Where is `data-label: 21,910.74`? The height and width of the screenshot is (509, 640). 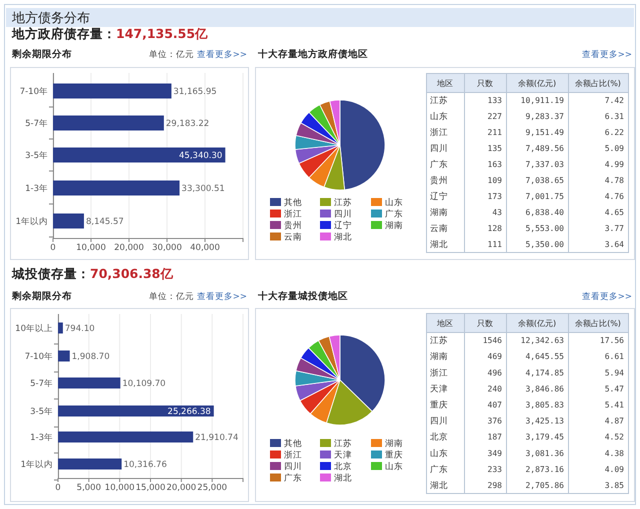
data-label: 21,910.74 is located at coordinates (216, 438).